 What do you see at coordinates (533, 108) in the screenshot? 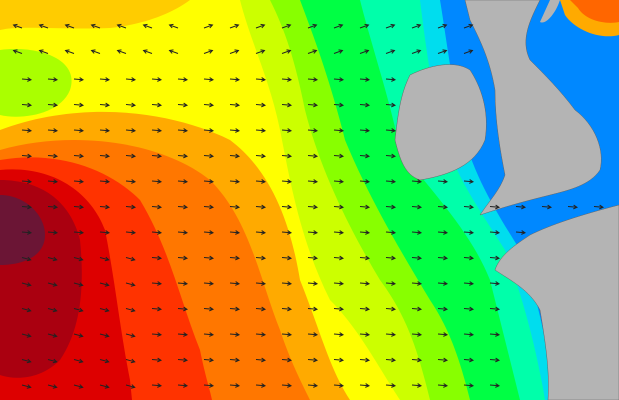
I see `land-britain` at bounding box center [533, 108].